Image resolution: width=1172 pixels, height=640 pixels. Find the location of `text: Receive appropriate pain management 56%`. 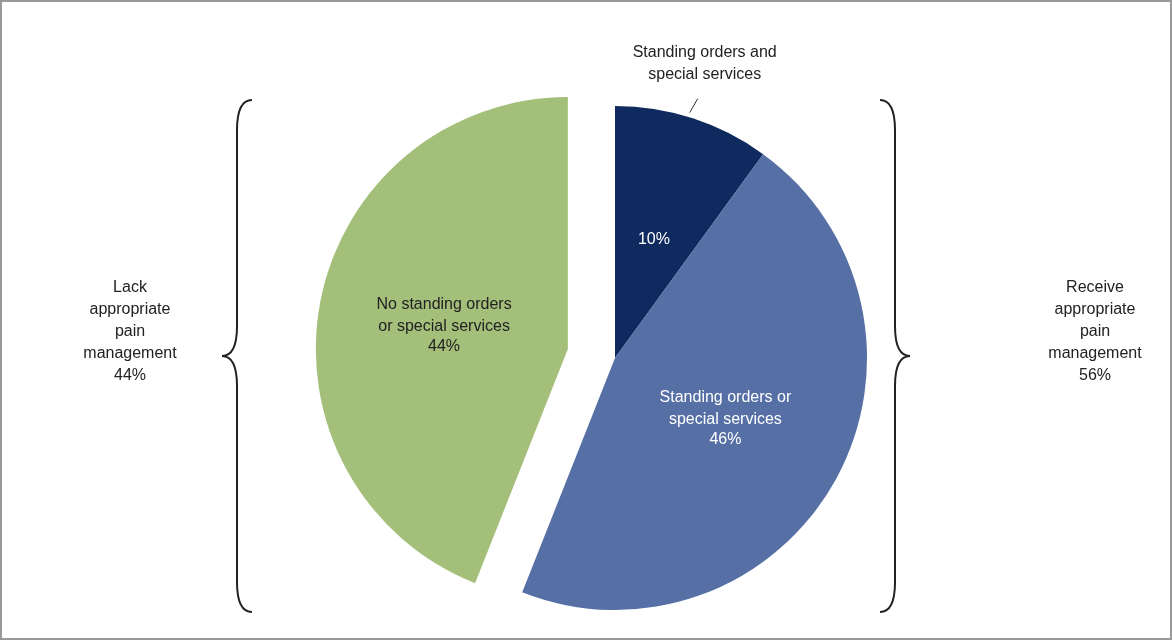

text: Receive appropriate pain management 56% is located at coordinates (1095, 330).